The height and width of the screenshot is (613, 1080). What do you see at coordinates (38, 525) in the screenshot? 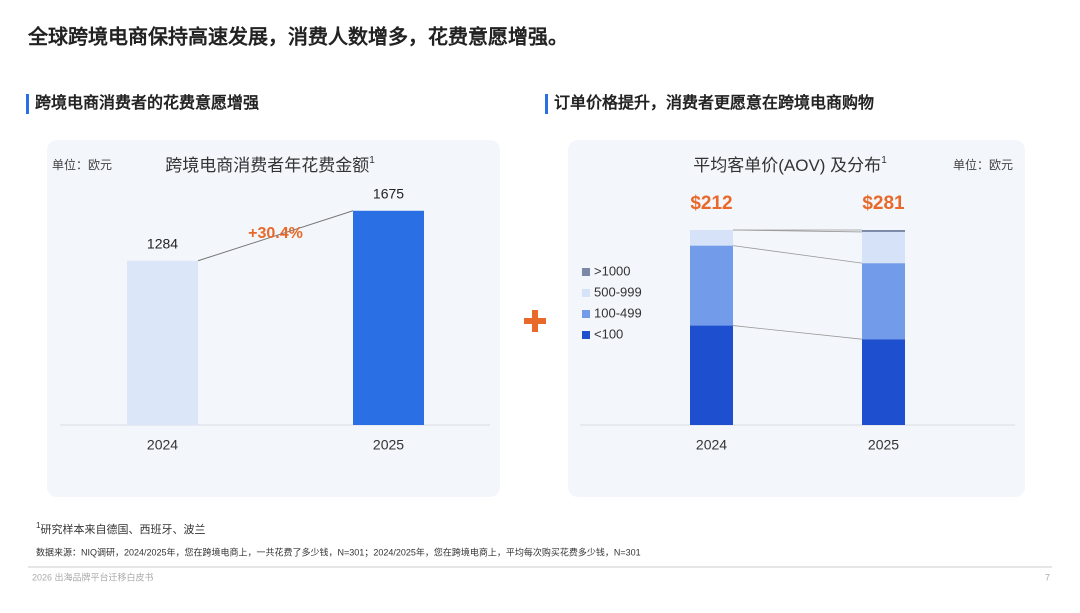
I see `footnote-mark: 1` at bounding box center [38, 525].